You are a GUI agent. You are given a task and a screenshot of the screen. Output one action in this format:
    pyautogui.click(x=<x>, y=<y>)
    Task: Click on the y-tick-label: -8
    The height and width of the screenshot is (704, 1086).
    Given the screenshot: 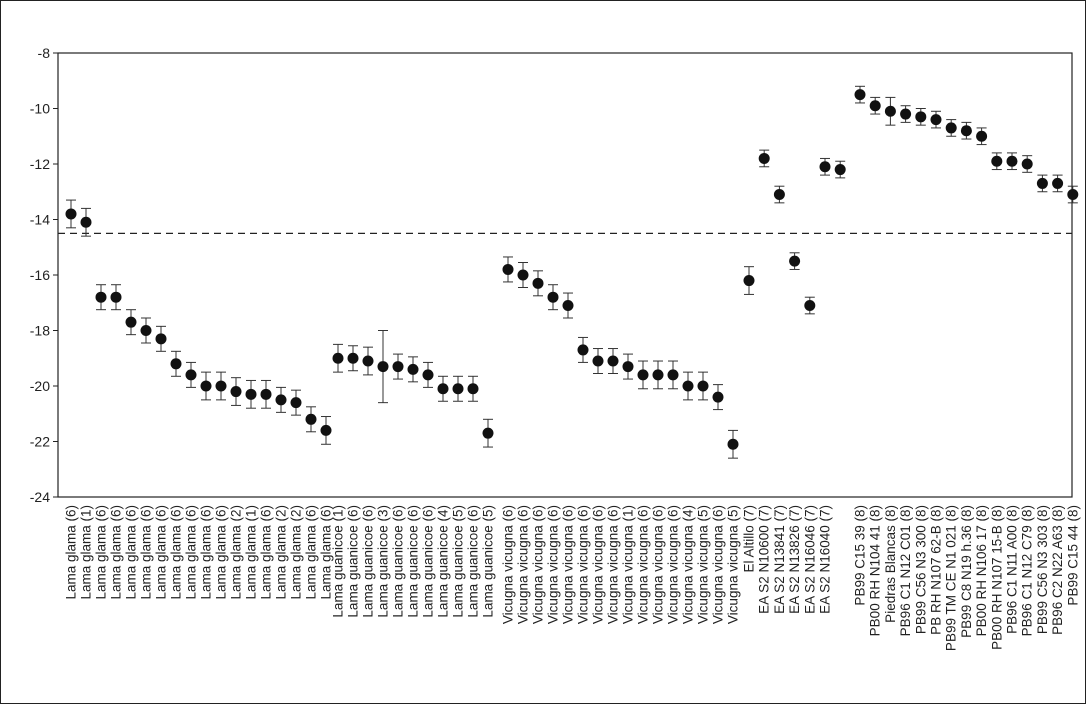 What is the action you would take?
    pyautogui.click(x=44, y=53)
    